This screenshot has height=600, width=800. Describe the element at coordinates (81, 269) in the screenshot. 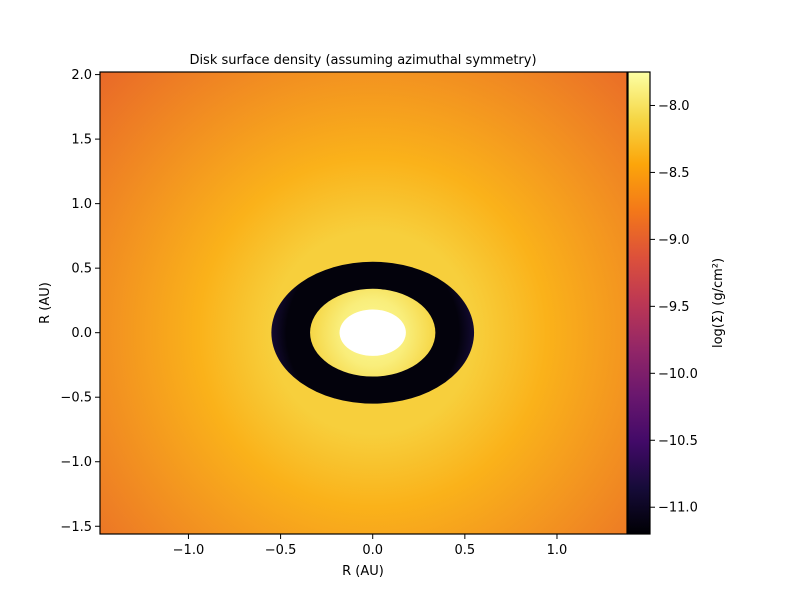

I see `y-tick-label: 0.5` at that location.